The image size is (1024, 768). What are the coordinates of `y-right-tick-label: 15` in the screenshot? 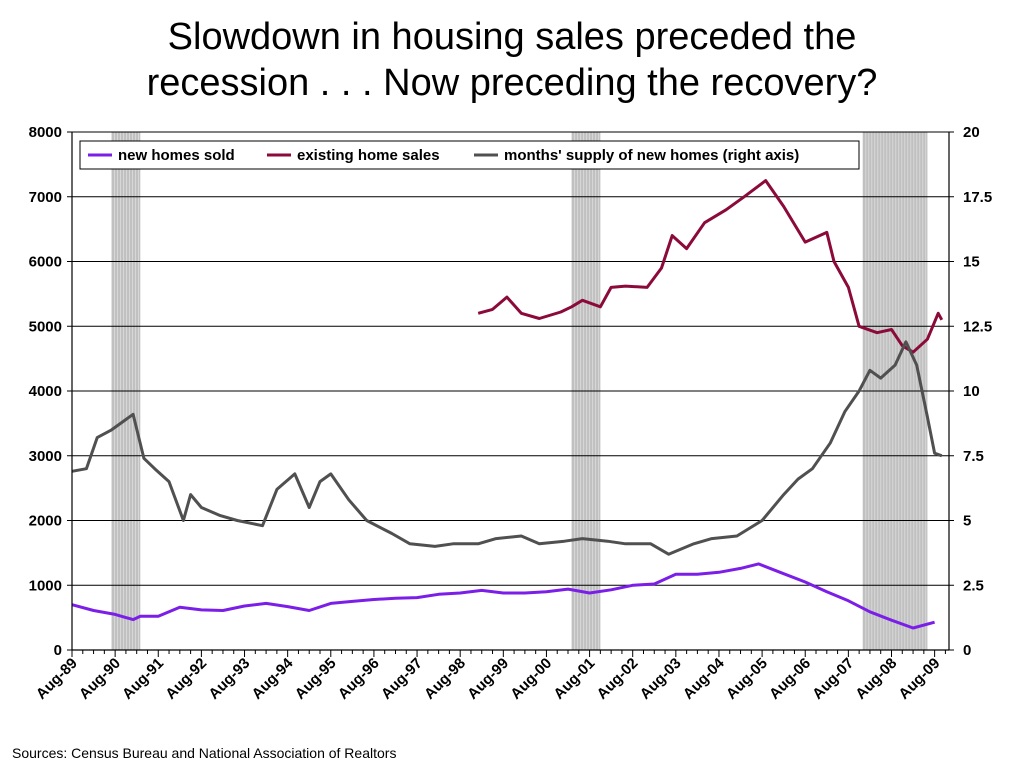 It's located at (971, 262).